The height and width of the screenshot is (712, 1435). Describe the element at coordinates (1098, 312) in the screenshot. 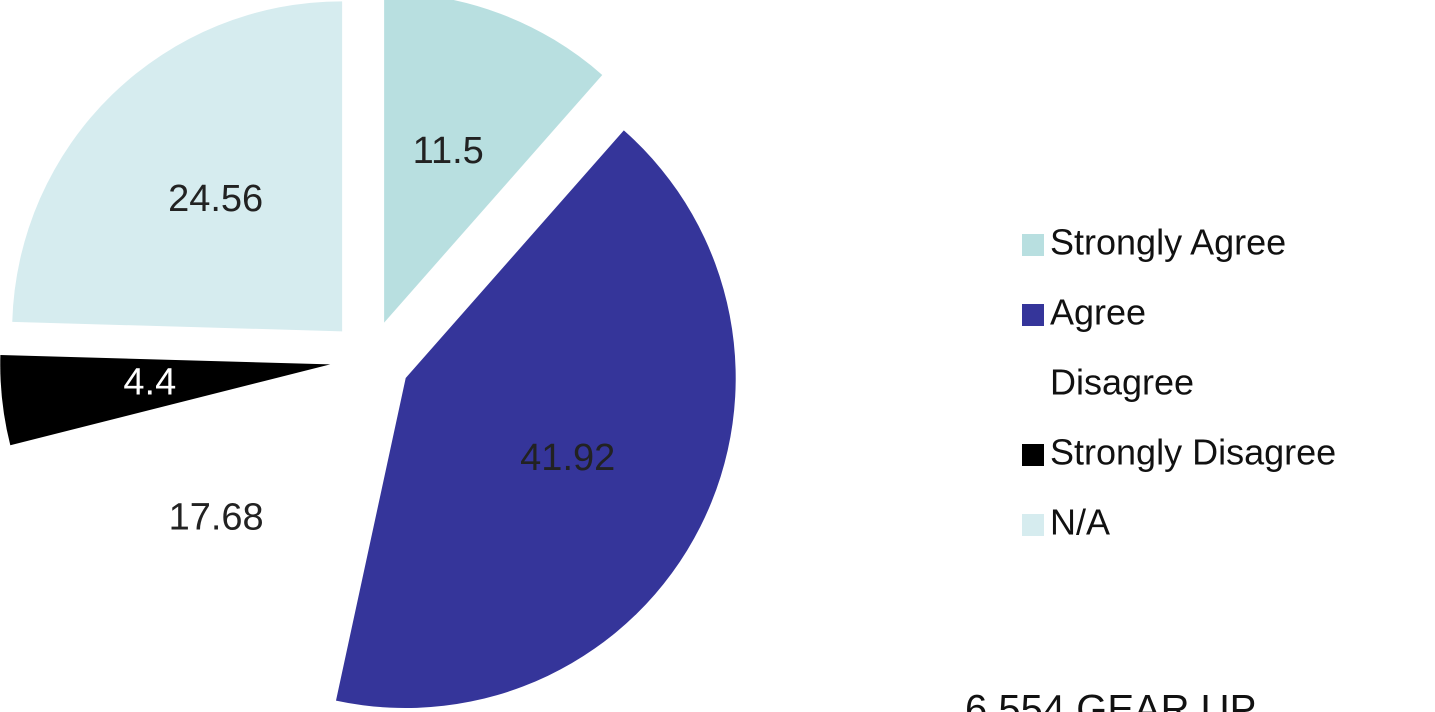

I see `legend-label: Agree` at that location.